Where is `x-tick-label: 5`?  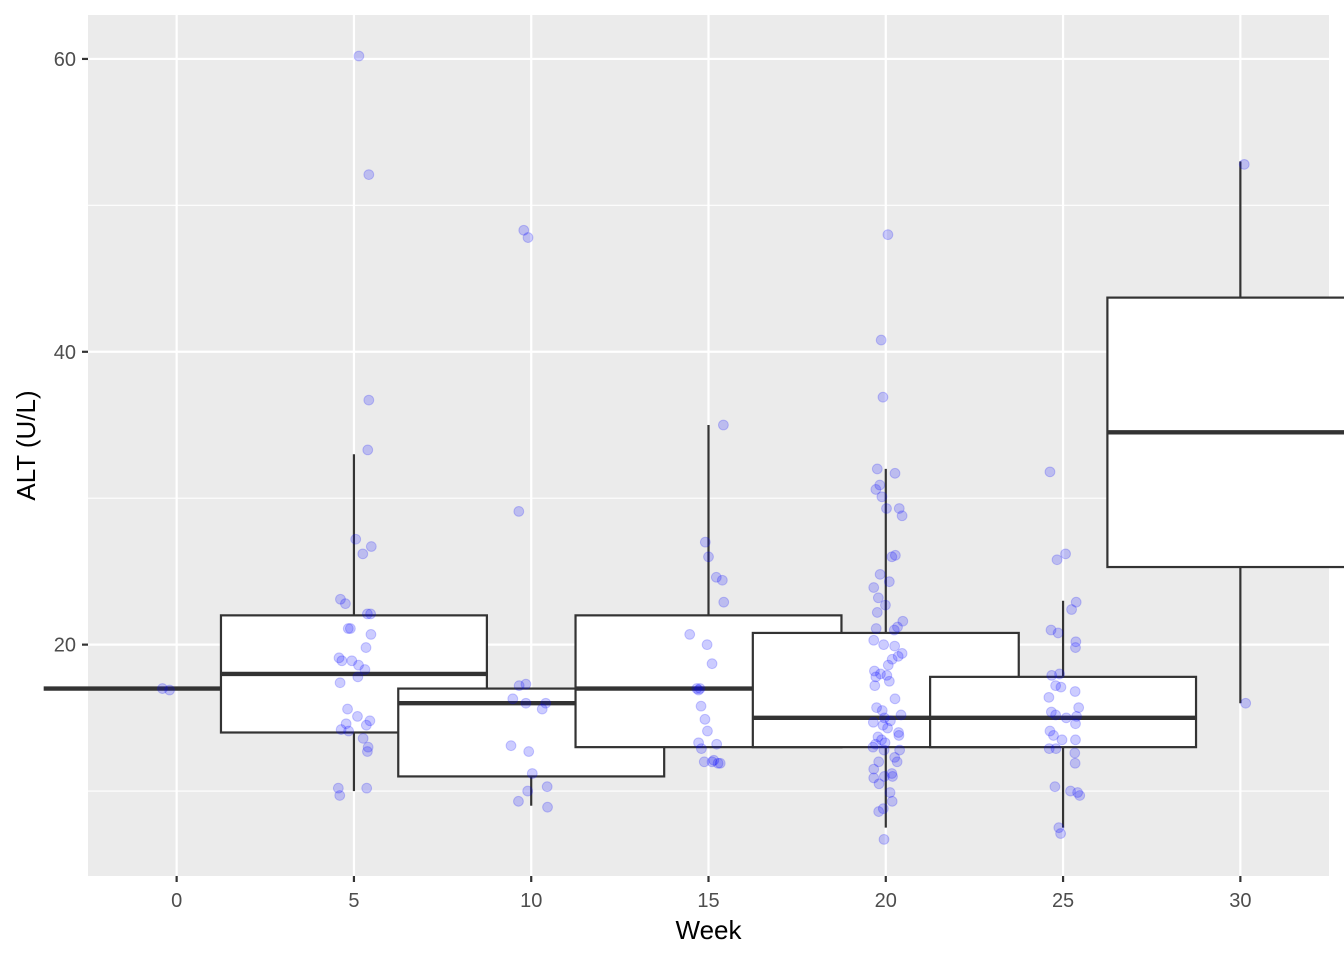 x-tick-label: 5 is located at coordinates (353, 901).